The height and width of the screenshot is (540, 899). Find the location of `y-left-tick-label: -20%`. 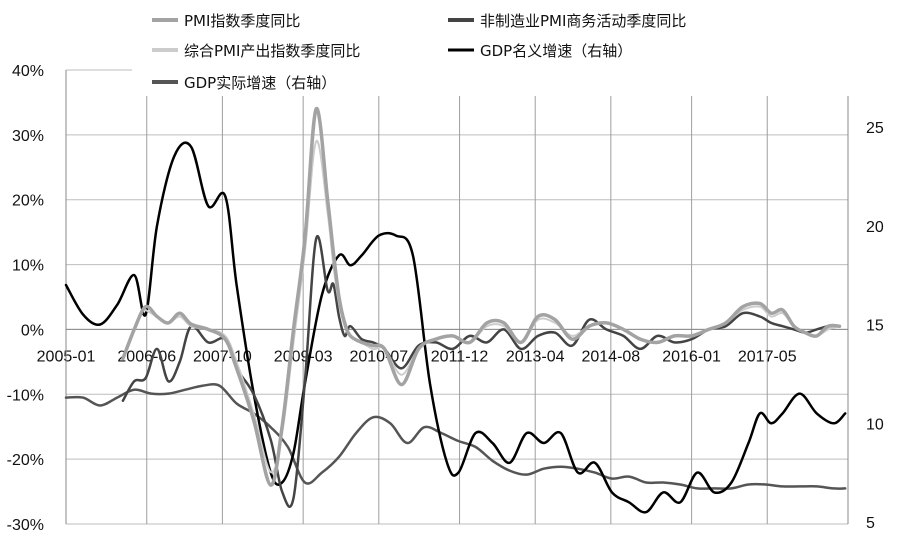

y-left-tick-label: -20% is located at coordinates (25, 460).